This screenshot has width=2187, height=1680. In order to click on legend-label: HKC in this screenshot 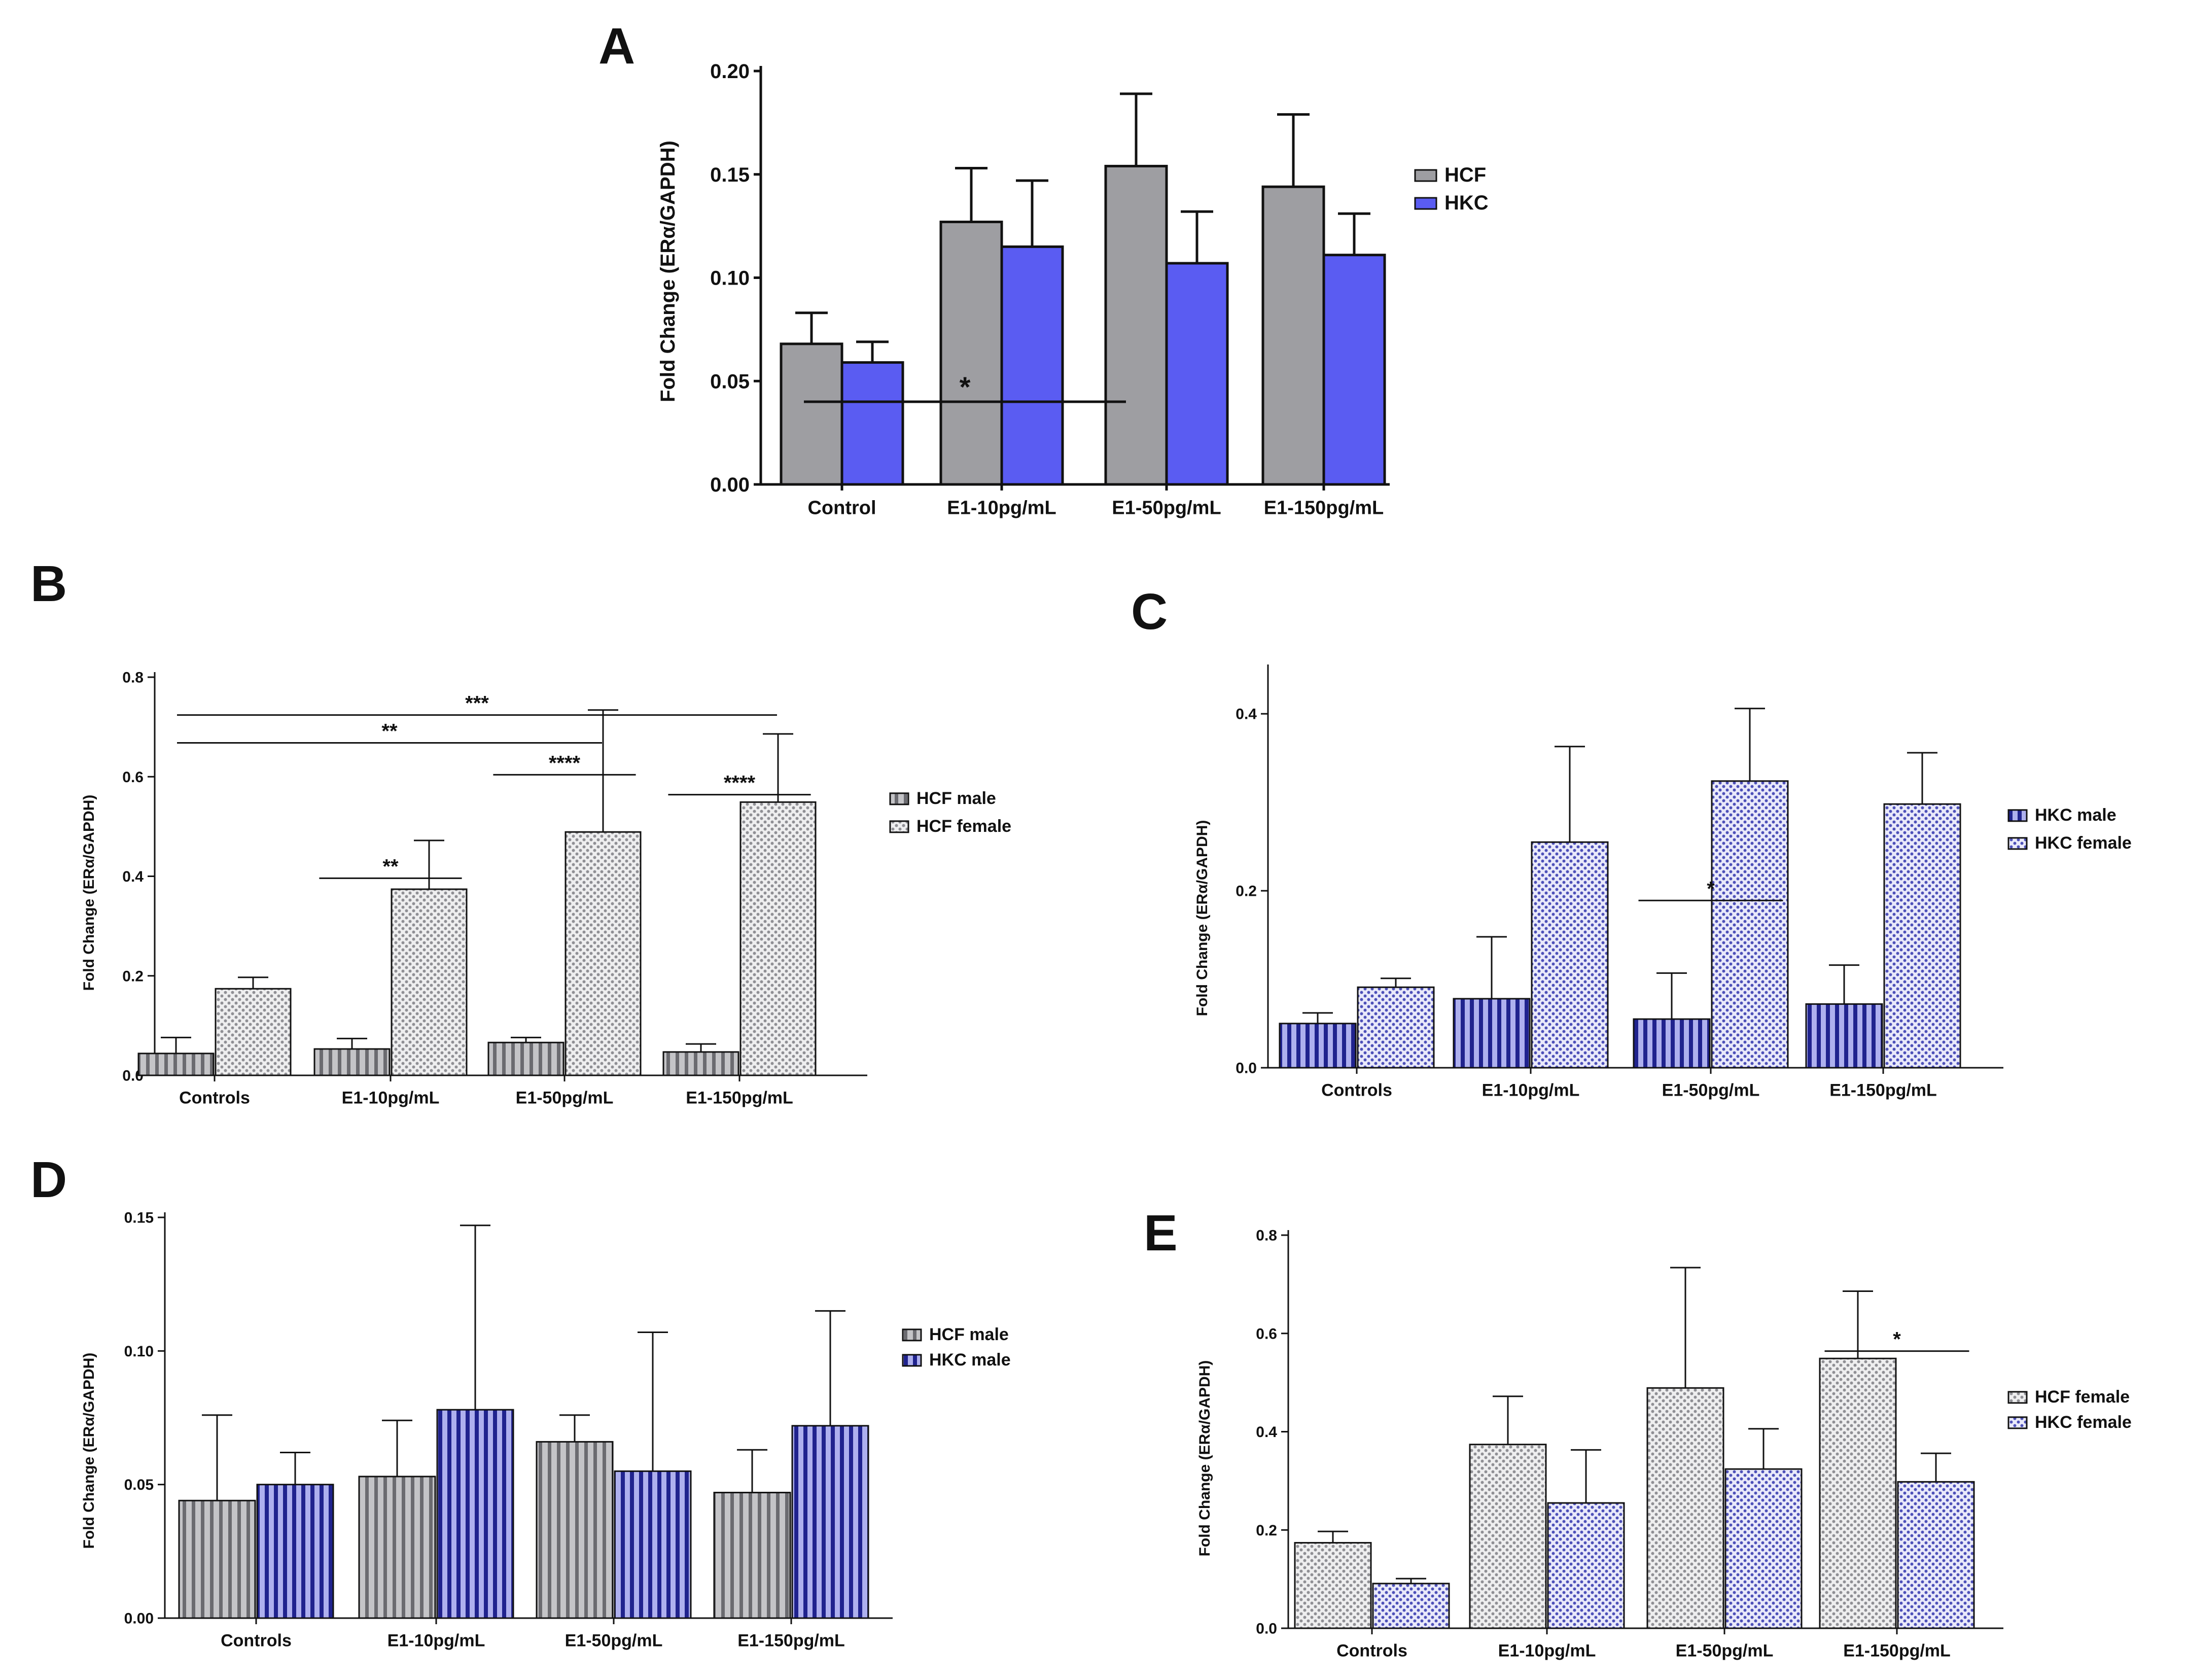, I will do `click(1466, 203)`.